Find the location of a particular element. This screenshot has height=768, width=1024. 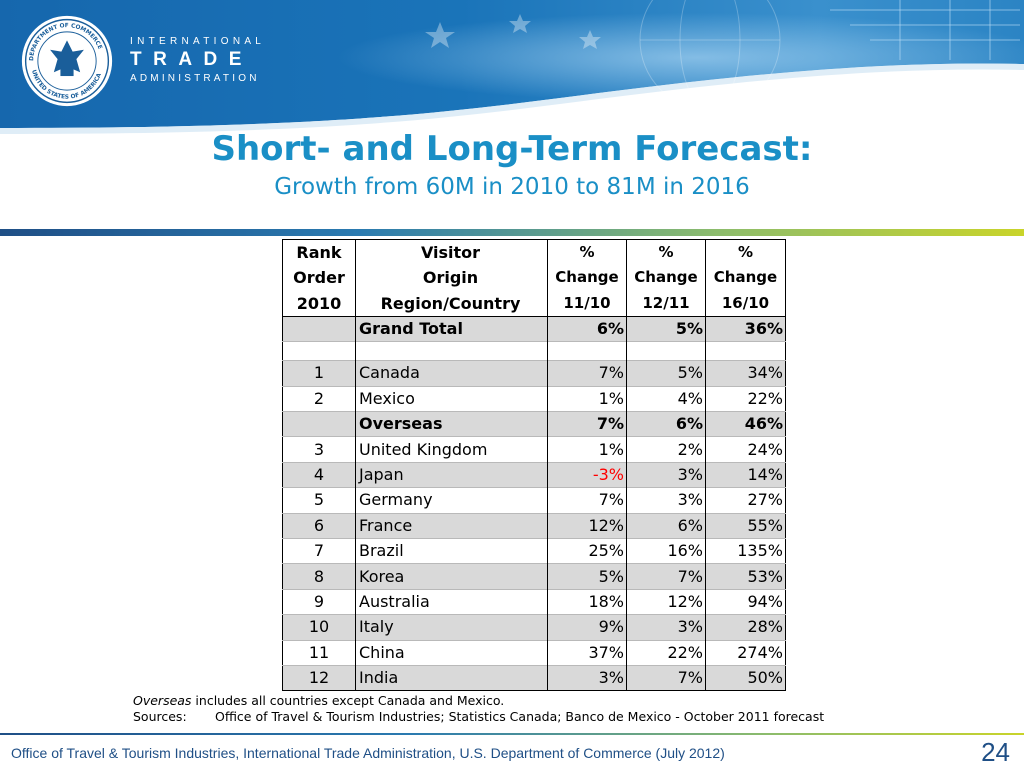

change-11-10-cell: 37% is located at coordinates (587, 653).